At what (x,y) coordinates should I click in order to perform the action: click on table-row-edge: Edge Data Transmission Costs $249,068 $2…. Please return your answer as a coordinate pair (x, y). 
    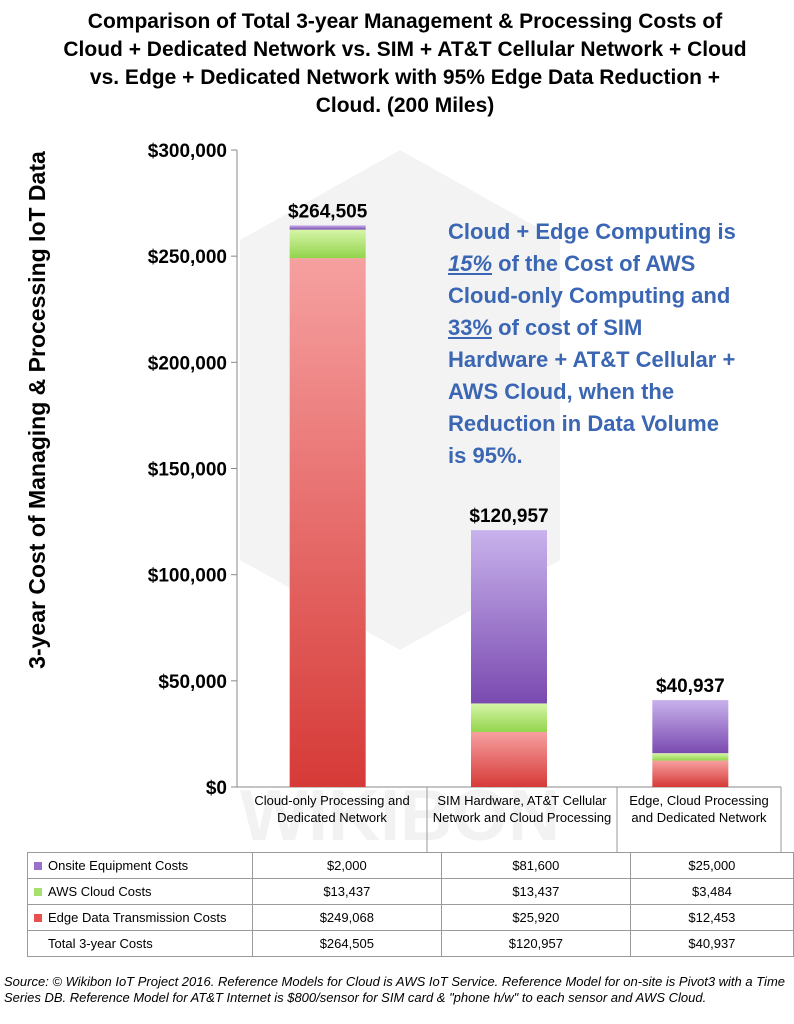
    Looking at the image, I should click on (410, 917).